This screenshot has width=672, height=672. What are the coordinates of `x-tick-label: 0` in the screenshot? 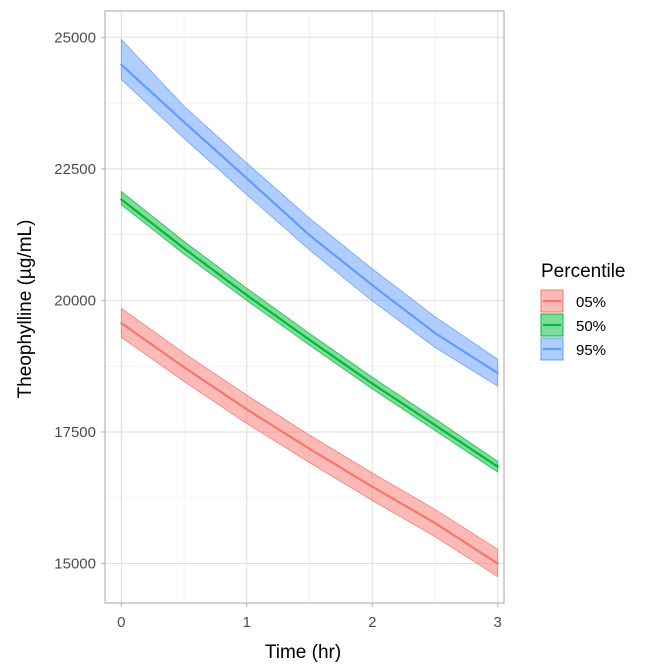 It's located at (121, 622).